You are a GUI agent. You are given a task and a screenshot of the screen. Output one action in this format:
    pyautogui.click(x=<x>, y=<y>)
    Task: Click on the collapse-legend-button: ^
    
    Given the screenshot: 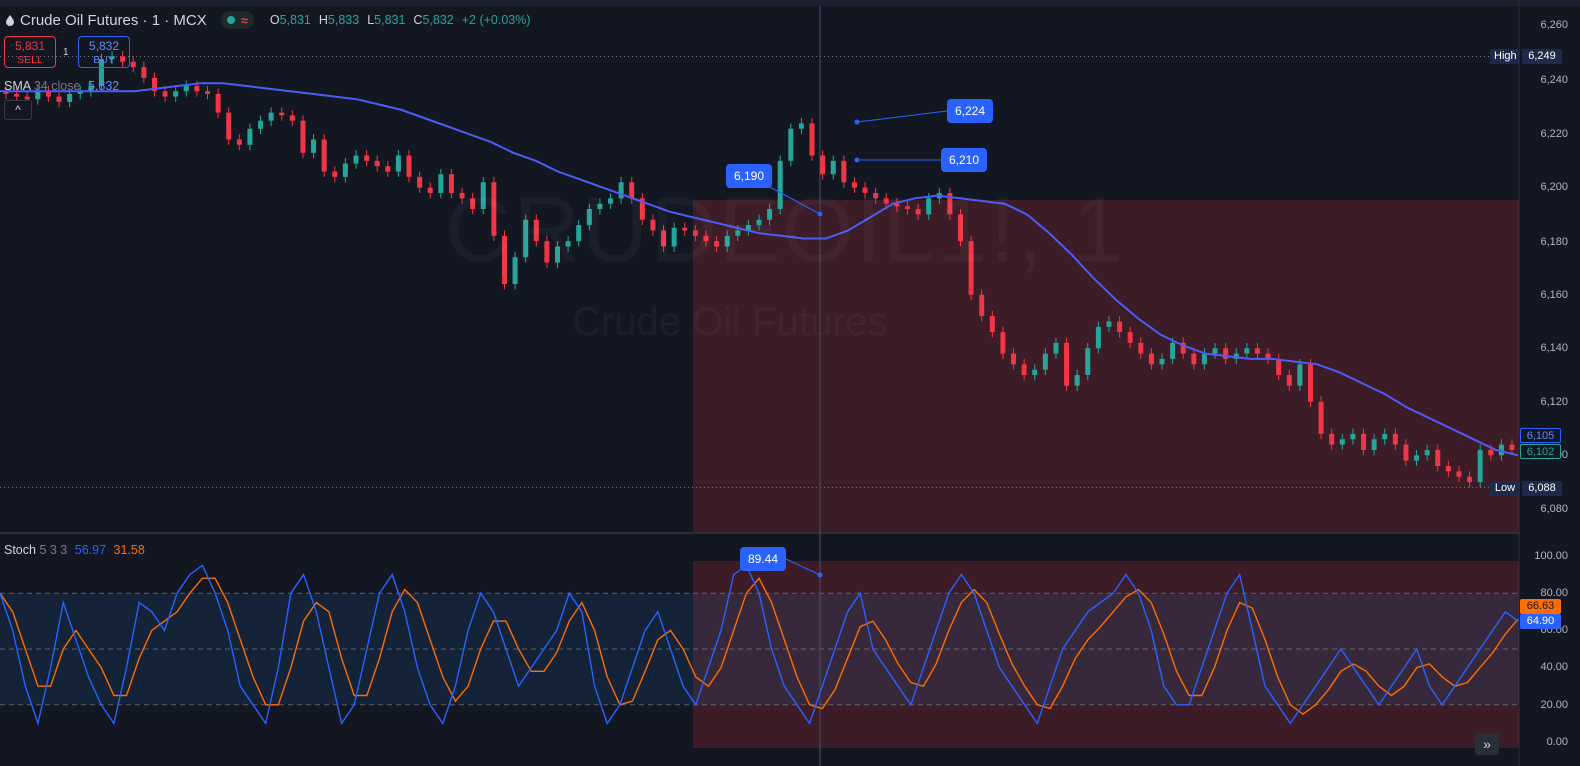 What is the action you would take?
    pyautogui.click(x=18, y=110)
    